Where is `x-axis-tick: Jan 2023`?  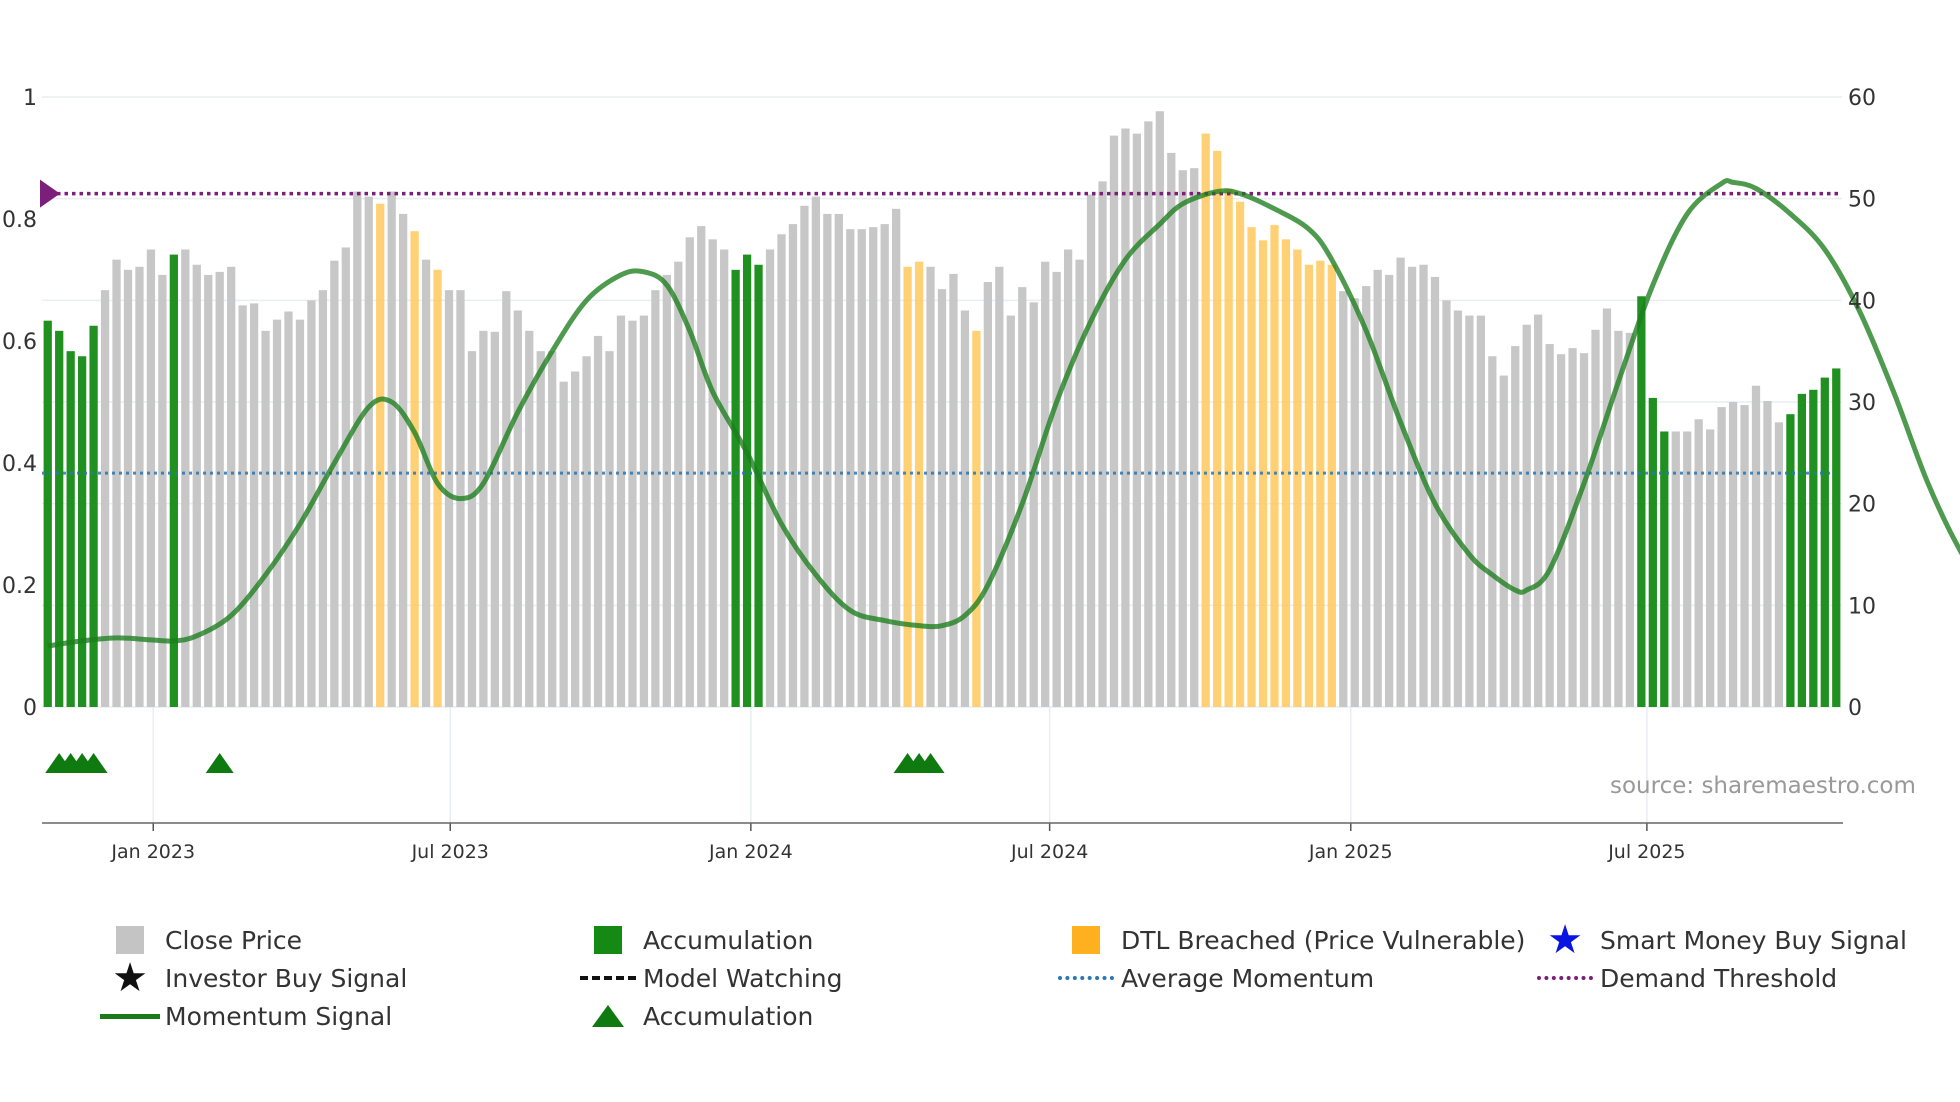
x-axis-tick: Jan 2023 is located at coordinates (152, 852).